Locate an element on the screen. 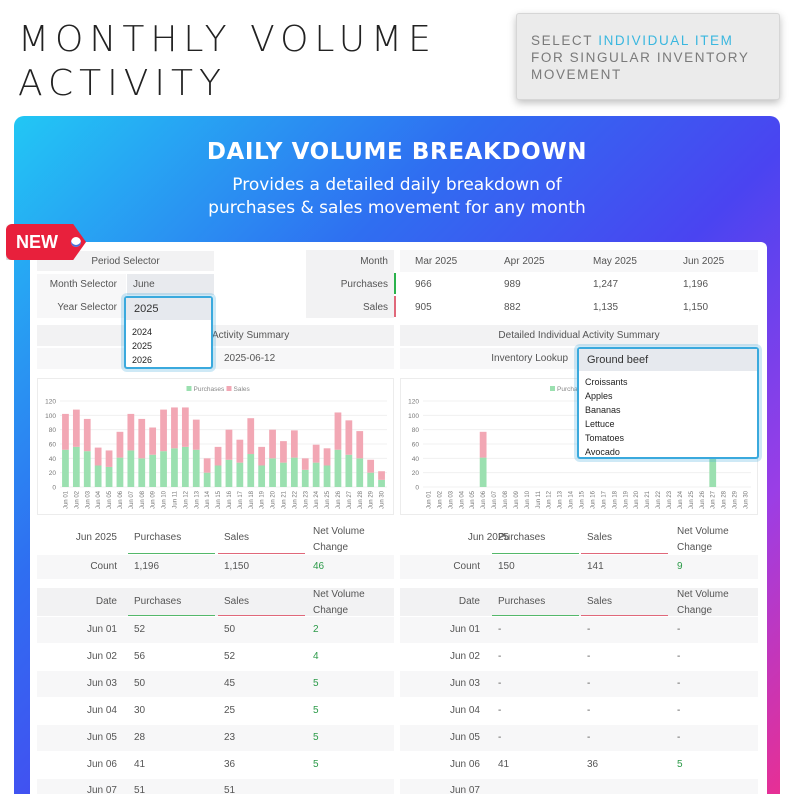  year-option-2025: 2025 is located at coordinates (142, 346).